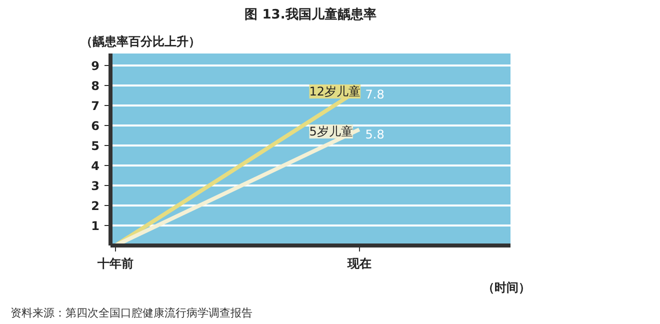  Describe the element at coordinates (95, 126) in the screenshot. I see `y-tick-label: 6` at that location.